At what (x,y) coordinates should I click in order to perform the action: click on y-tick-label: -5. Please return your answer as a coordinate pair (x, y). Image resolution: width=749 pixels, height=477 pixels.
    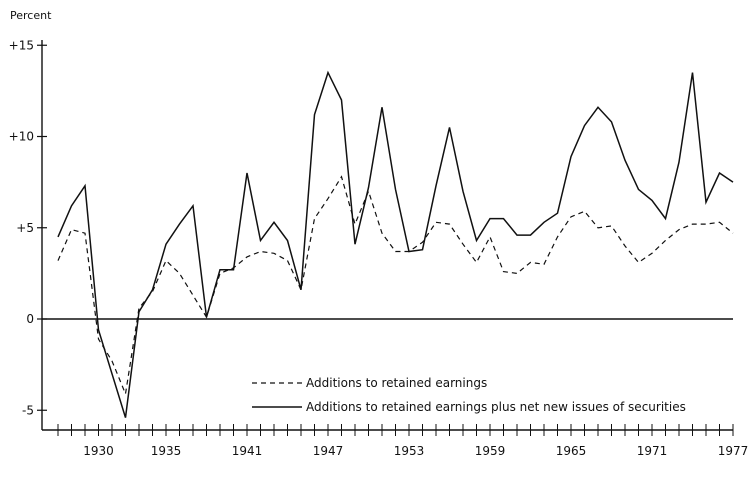
    Looking at the image, I should click on (28, 410).